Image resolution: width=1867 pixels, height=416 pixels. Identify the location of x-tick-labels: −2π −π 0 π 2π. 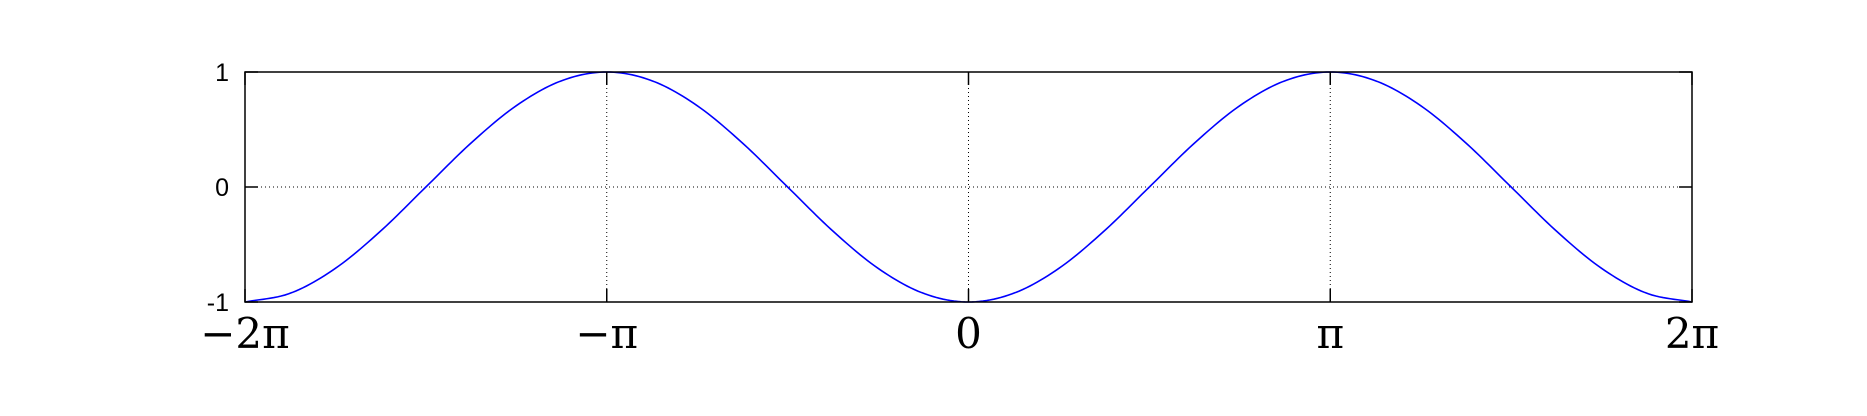
(959, 333).